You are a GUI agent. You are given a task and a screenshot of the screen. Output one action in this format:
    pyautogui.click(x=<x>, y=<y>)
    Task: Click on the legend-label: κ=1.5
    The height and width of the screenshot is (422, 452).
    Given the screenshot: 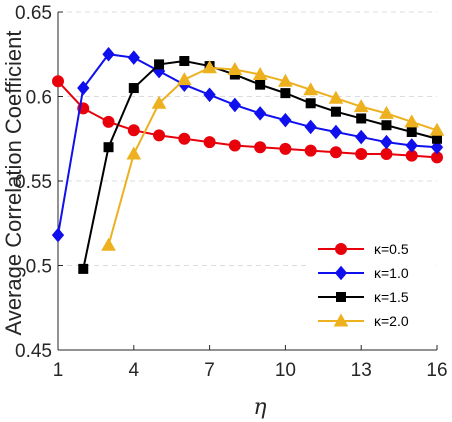 What is the action you would take?
    pyautogui.click(x=391, y=297)
    